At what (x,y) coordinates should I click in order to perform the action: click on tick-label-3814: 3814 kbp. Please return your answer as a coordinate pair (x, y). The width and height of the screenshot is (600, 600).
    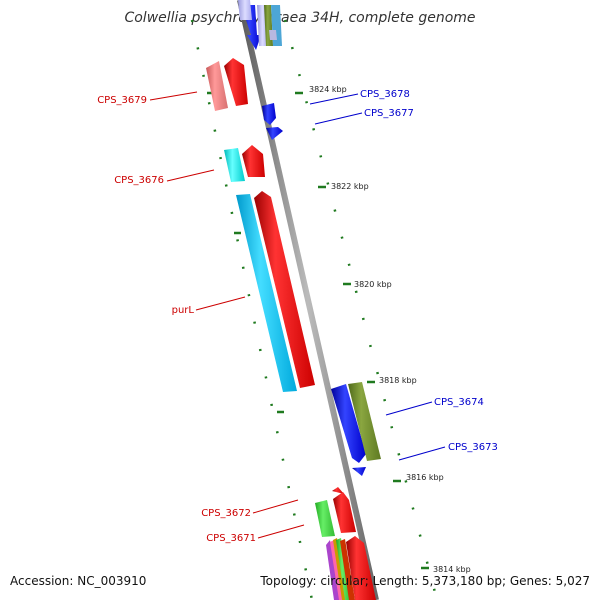
    Looking at the image, I should click on (452, 569).